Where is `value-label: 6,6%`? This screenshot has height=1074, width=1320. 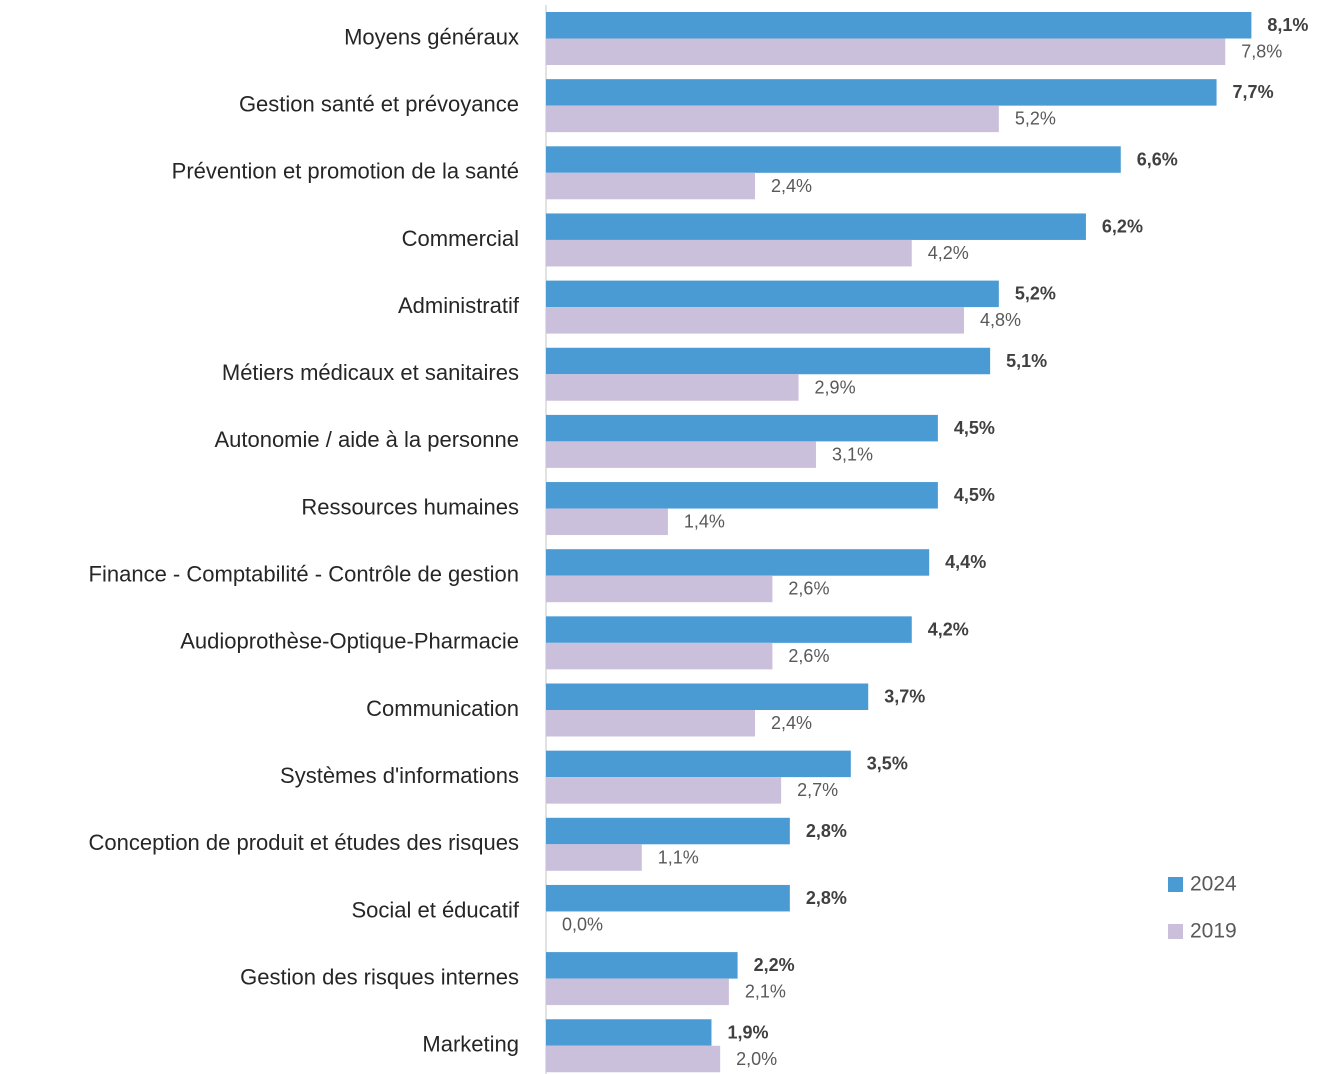 value-label: 6,6% is located at coordinates (1157, 159).